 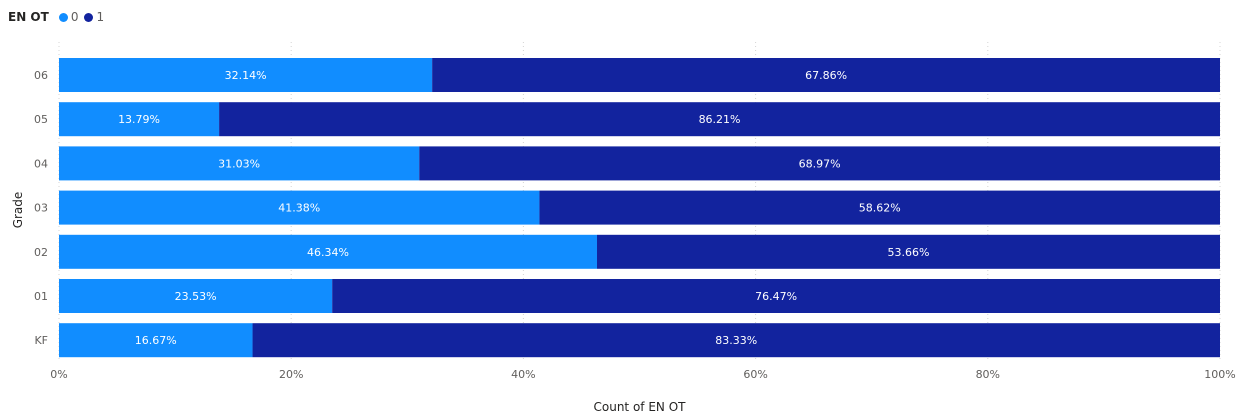 What do you see at coordinates (642, 374) in the screenshot?
I see `x-tick-labels: 0% 20% 40% 60% 80% 100%` at bounding box center [642, 374].